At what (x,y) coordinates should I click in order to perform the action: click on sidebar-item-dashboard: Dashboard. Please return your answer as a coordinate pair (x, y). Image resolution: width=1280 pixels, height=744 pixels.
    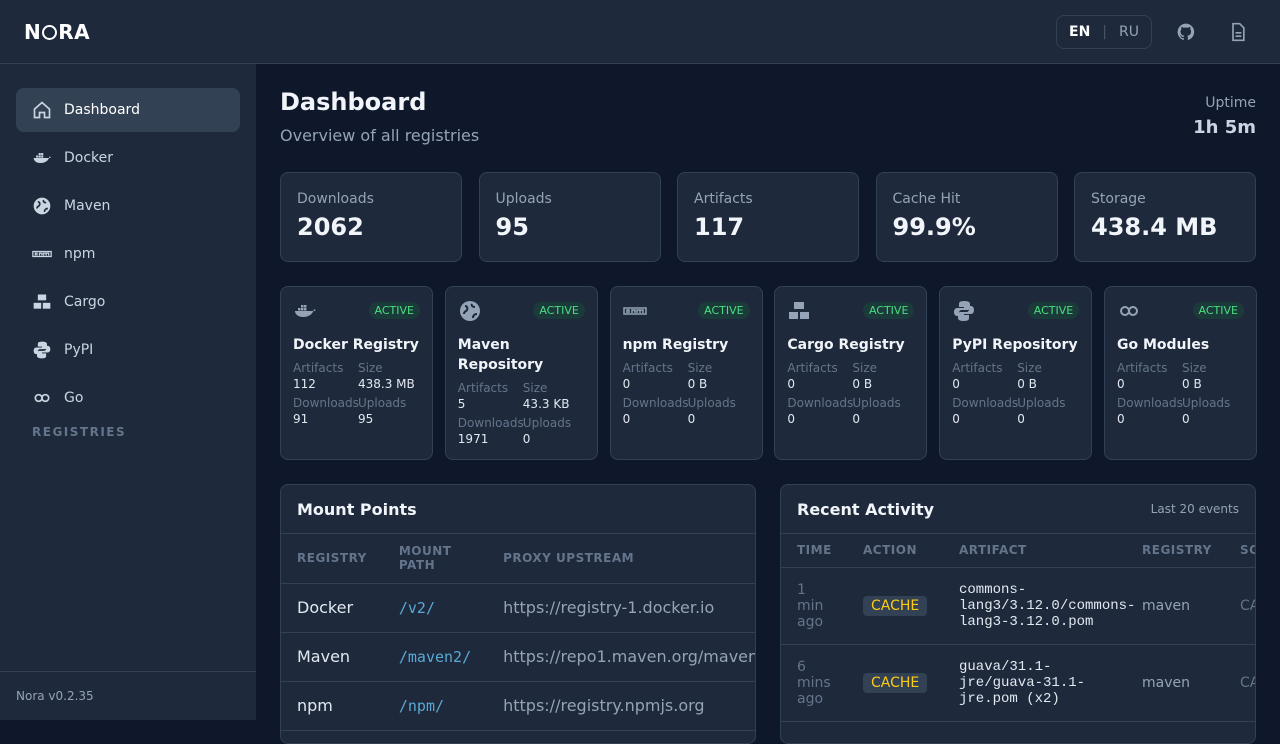
    Looking at the image, I should click on (128, 110).